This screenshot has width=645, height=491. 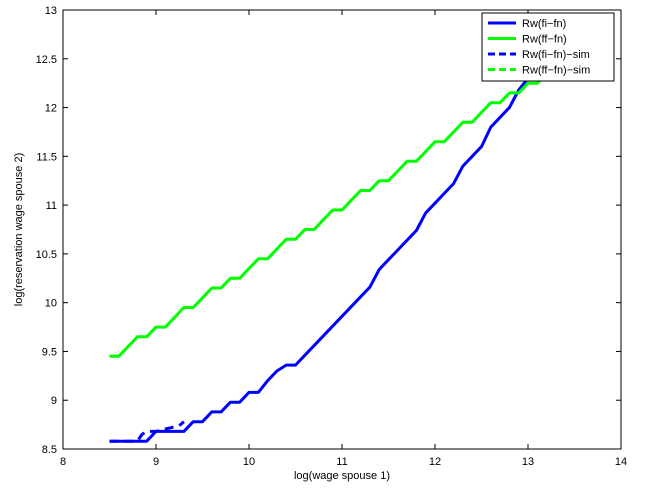 I want to click on x-tick-label: 11, so click(x=341, y=462).